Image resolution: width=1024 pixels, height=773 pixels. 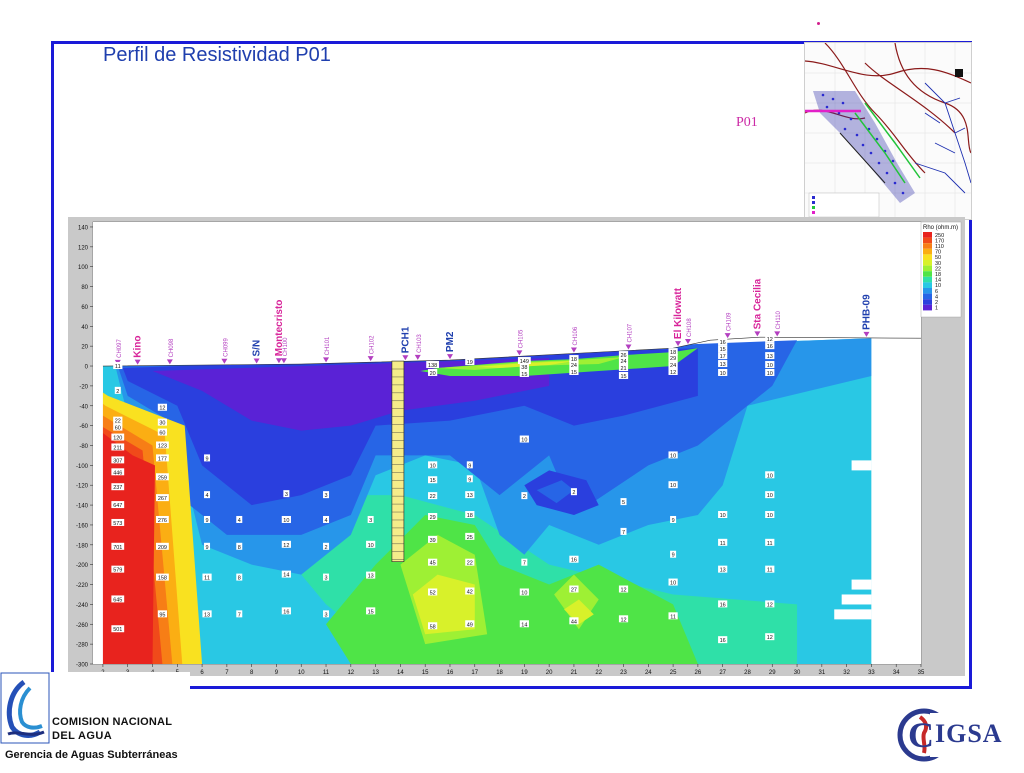 What do you see at coordinates (398, 461) in the screenshot?
I see `borehole-column` at bounding box center [398, 461].